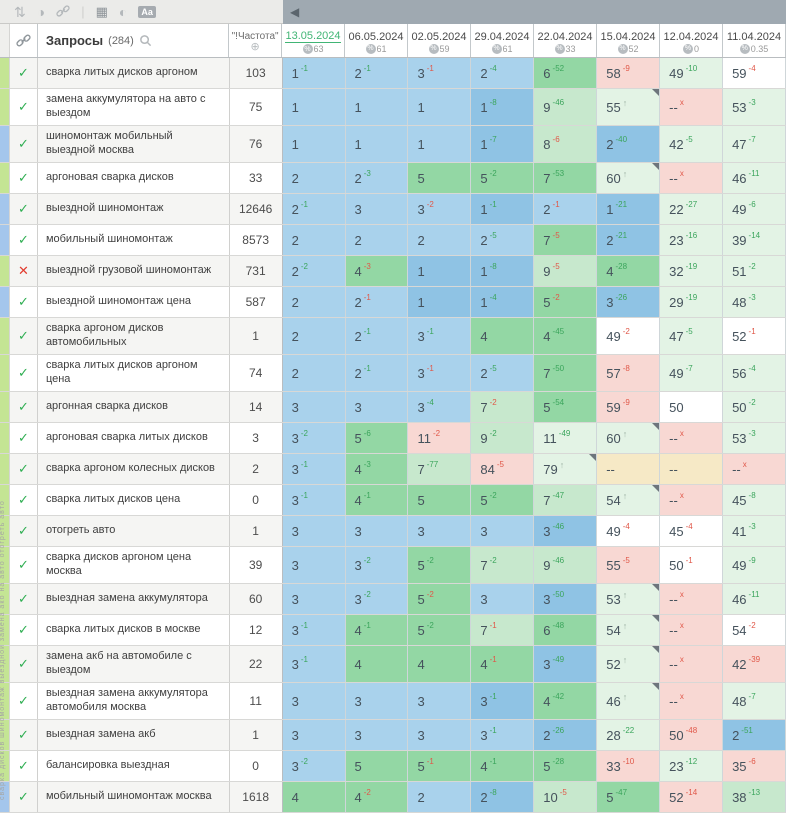 The image size is (786, 814). I want to click on position-cell: 1 -7, so click(503, 144).